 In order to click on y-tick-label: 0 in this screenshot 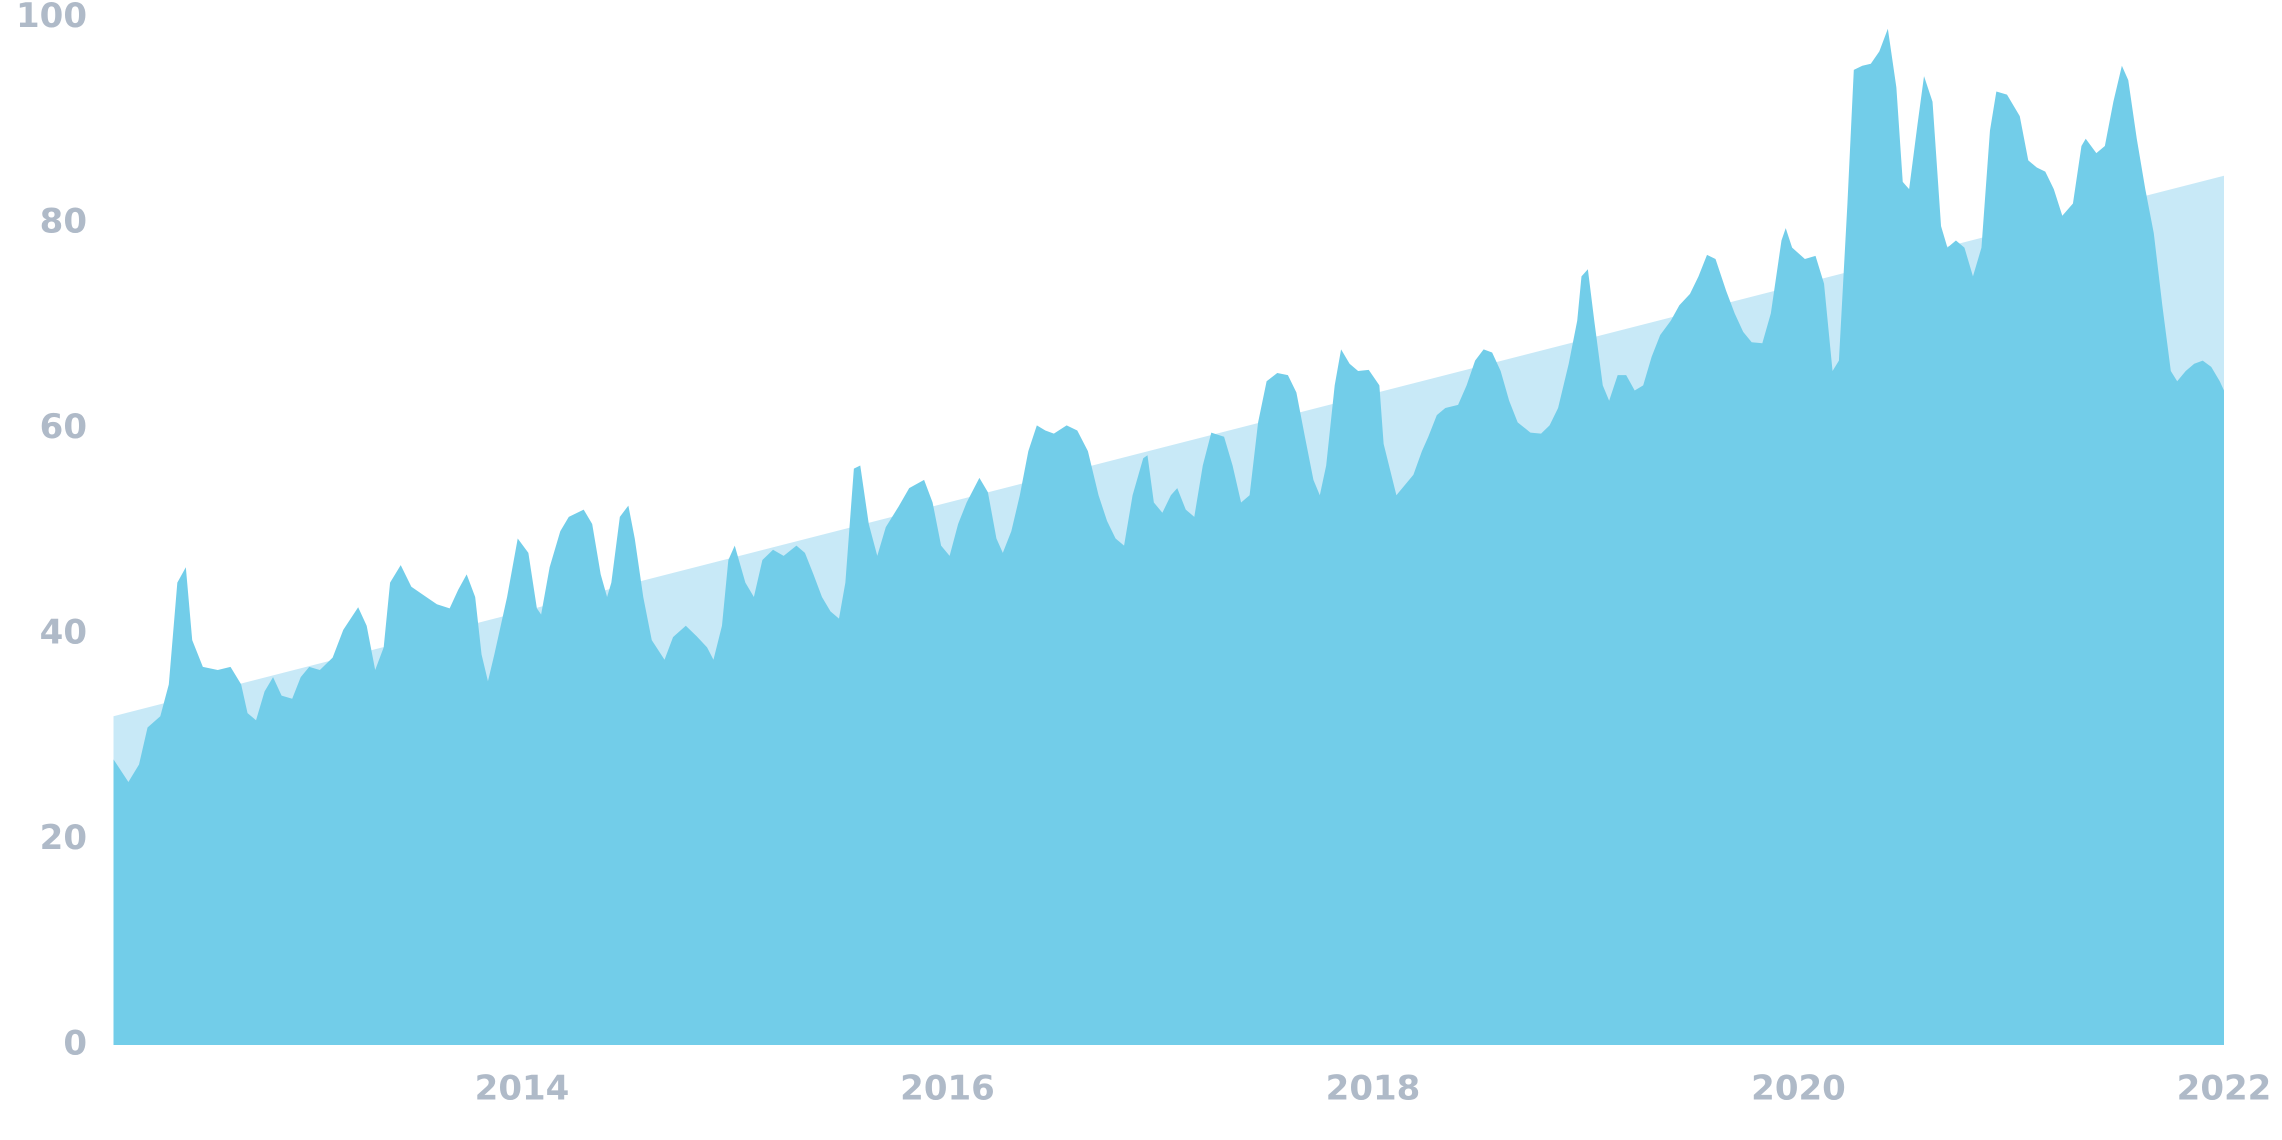, I will do `click(75, 1044)`.